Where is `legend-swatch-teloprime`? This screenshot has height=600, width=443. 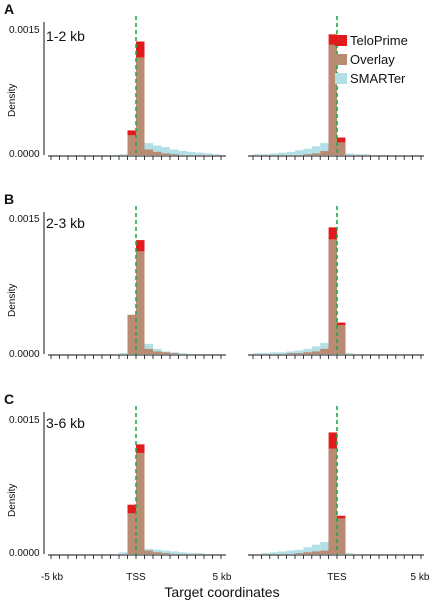
legend-swatch-teloprime is located at coordinates (341, 40).